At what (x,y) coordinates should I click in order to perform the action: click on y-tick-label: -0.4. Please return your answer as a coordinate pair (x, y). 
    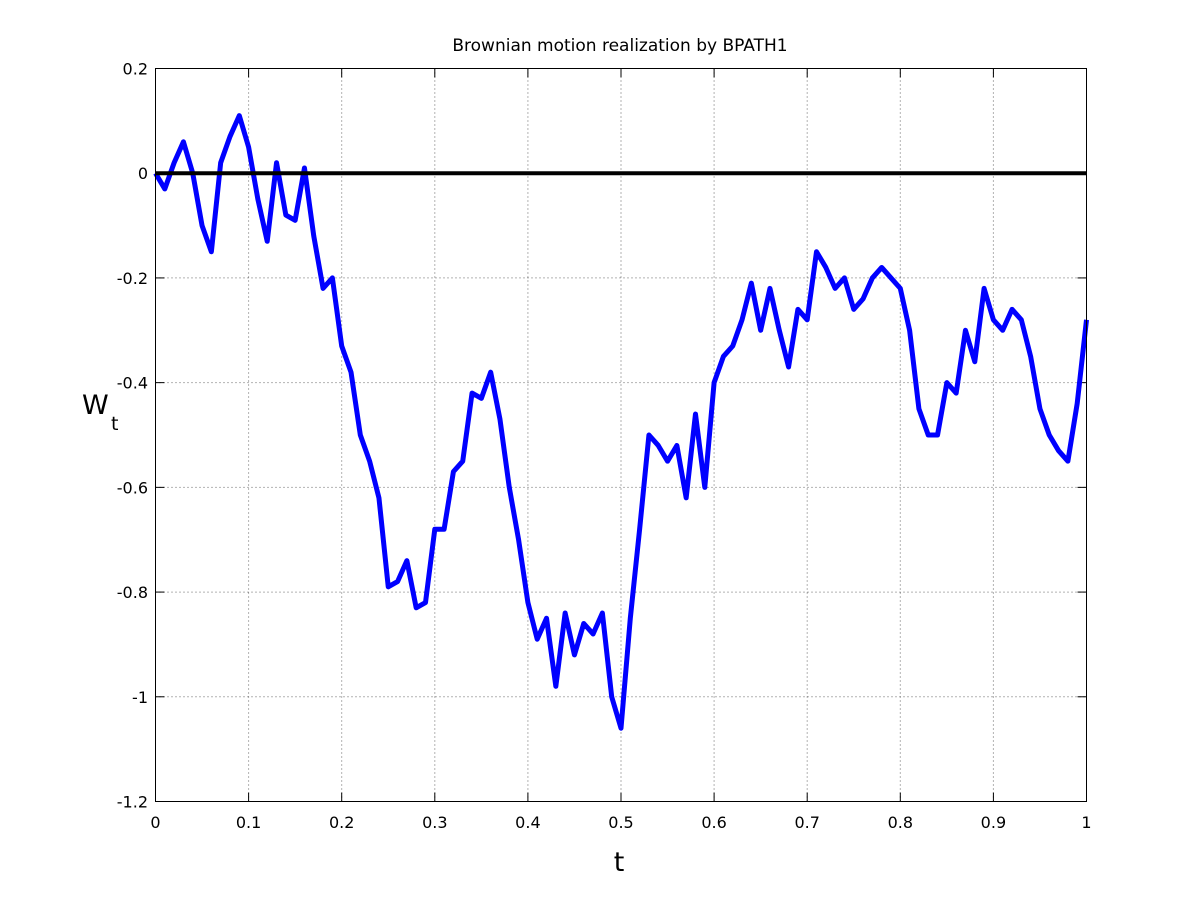
    Looking at the image, I should click on (132, 383).